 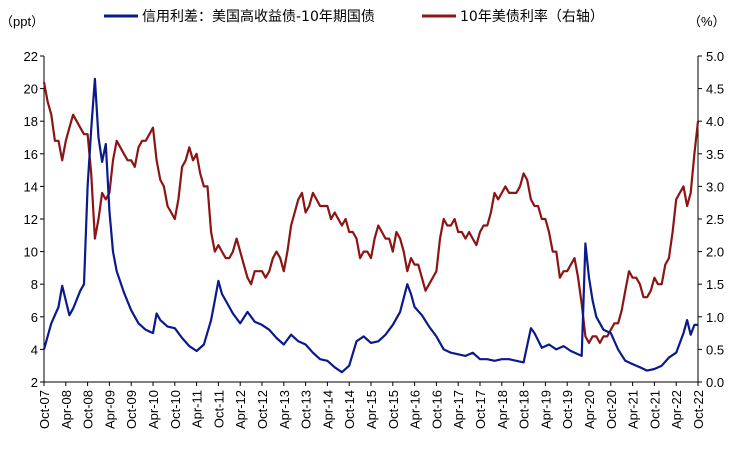 What do you see at coordinates (175, 409) in the screenshot?
I see `x-tick-label: Oct-10` at bounding box center [175, 409].